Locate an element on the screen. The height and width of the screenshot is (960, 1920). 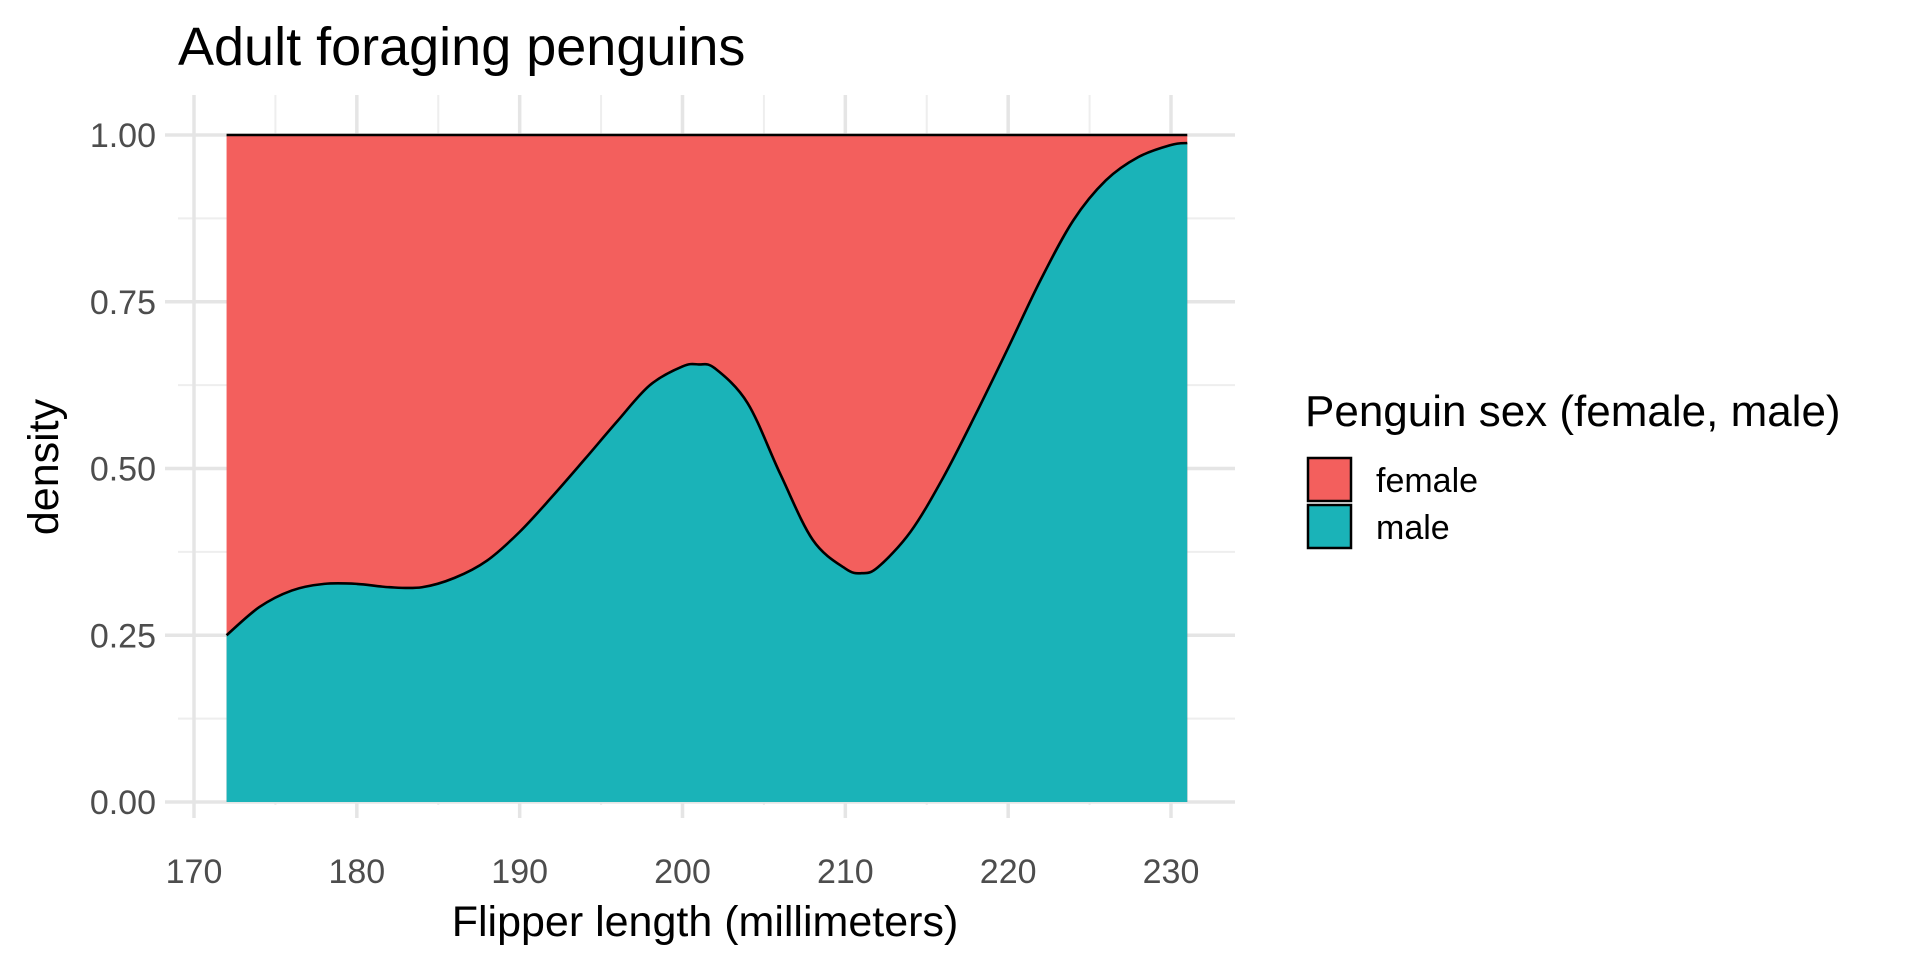
x-tick-label: 230 is located at coordinates (1171, 872).